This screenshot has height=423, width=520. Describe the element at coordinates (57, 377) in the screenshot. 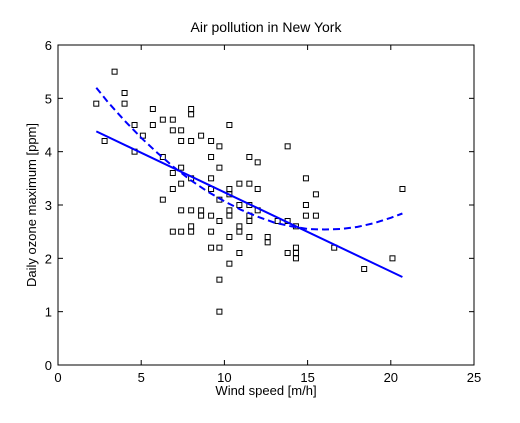

I see `x-tick-label: 0` at that location.